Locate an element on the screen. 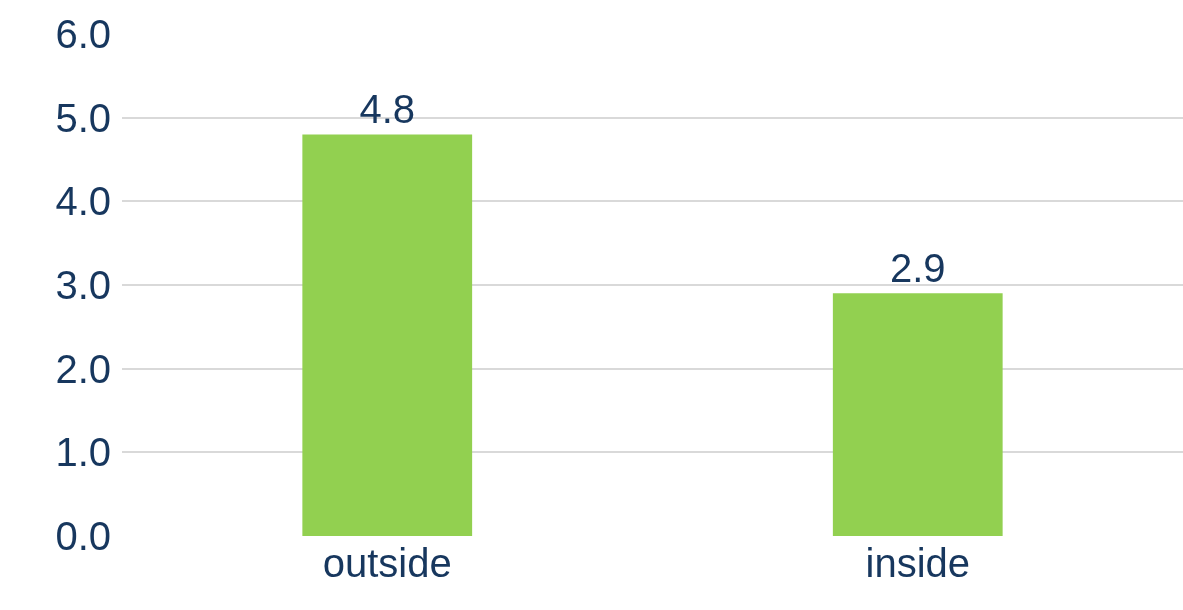 The width and height of the screenshot is (1183, 610). y-tick-label: 5.0 is located at coordinates (83, 117).